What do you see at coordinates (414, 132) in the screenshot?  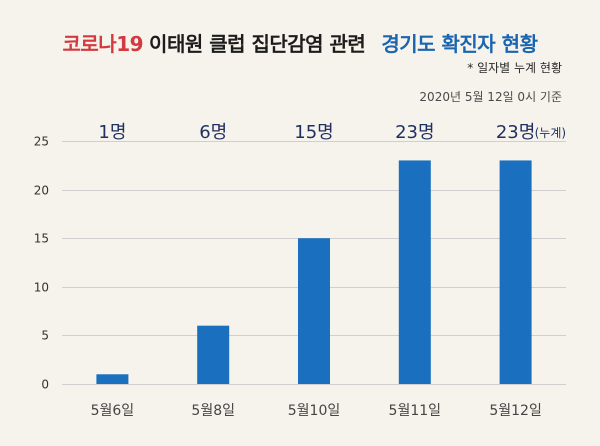 I see `data-label-4: 23명` at bounding box center [414, 132].